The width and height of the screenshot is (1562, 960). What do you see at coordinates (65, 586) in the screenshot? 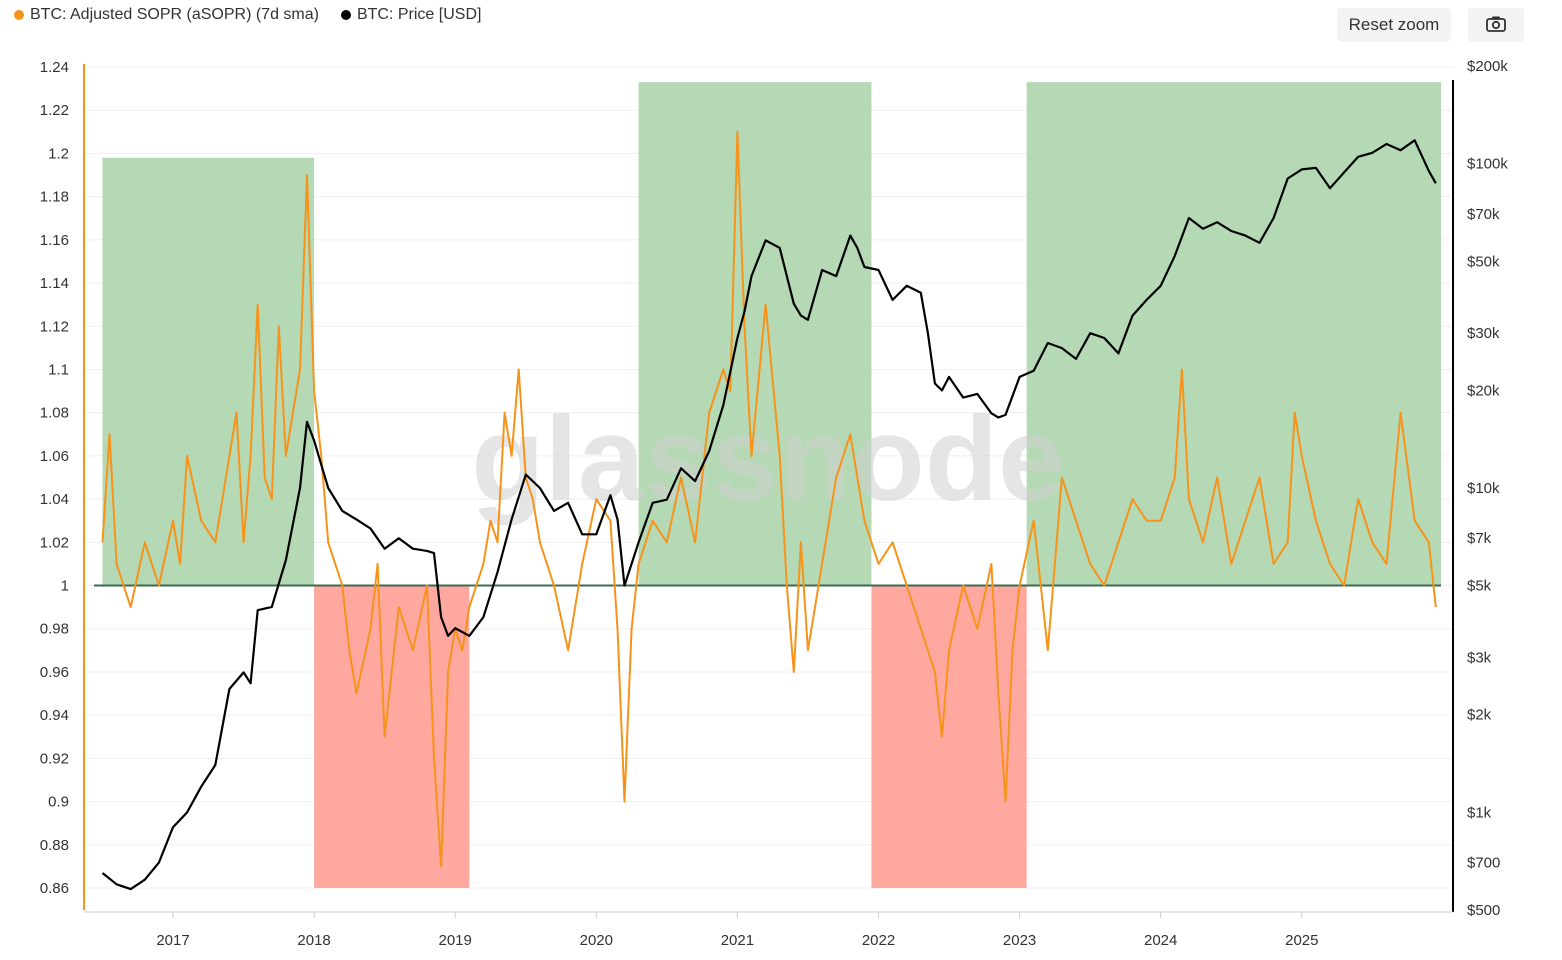
I see `left-tick-label: 1` at bounding box center [65, 586].